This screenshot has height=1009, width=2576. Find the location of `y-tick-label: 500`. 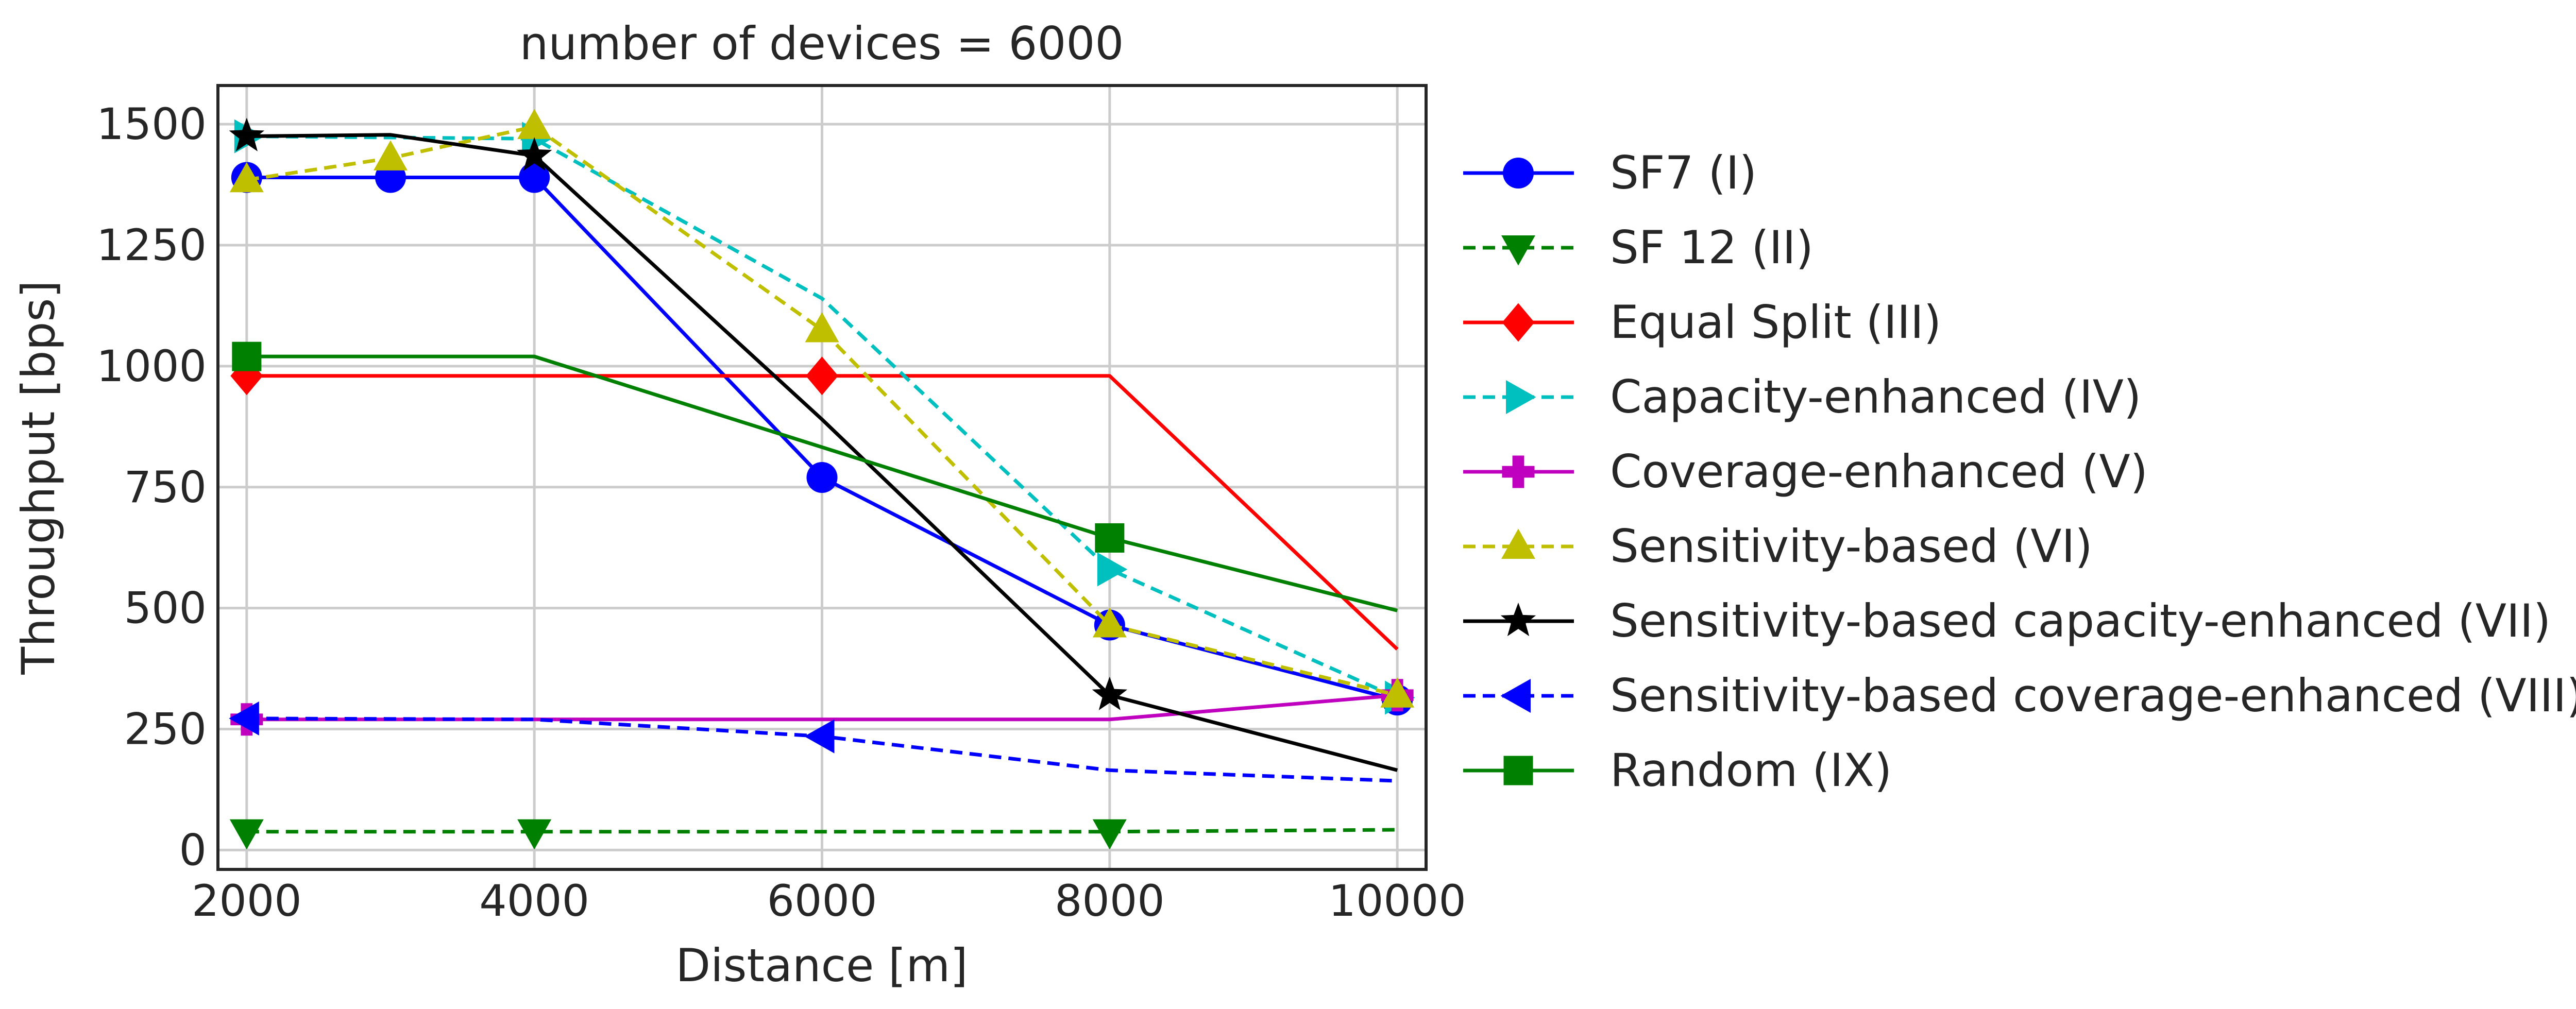

y-tick-label: 500 is located at coordinates (165, 608).